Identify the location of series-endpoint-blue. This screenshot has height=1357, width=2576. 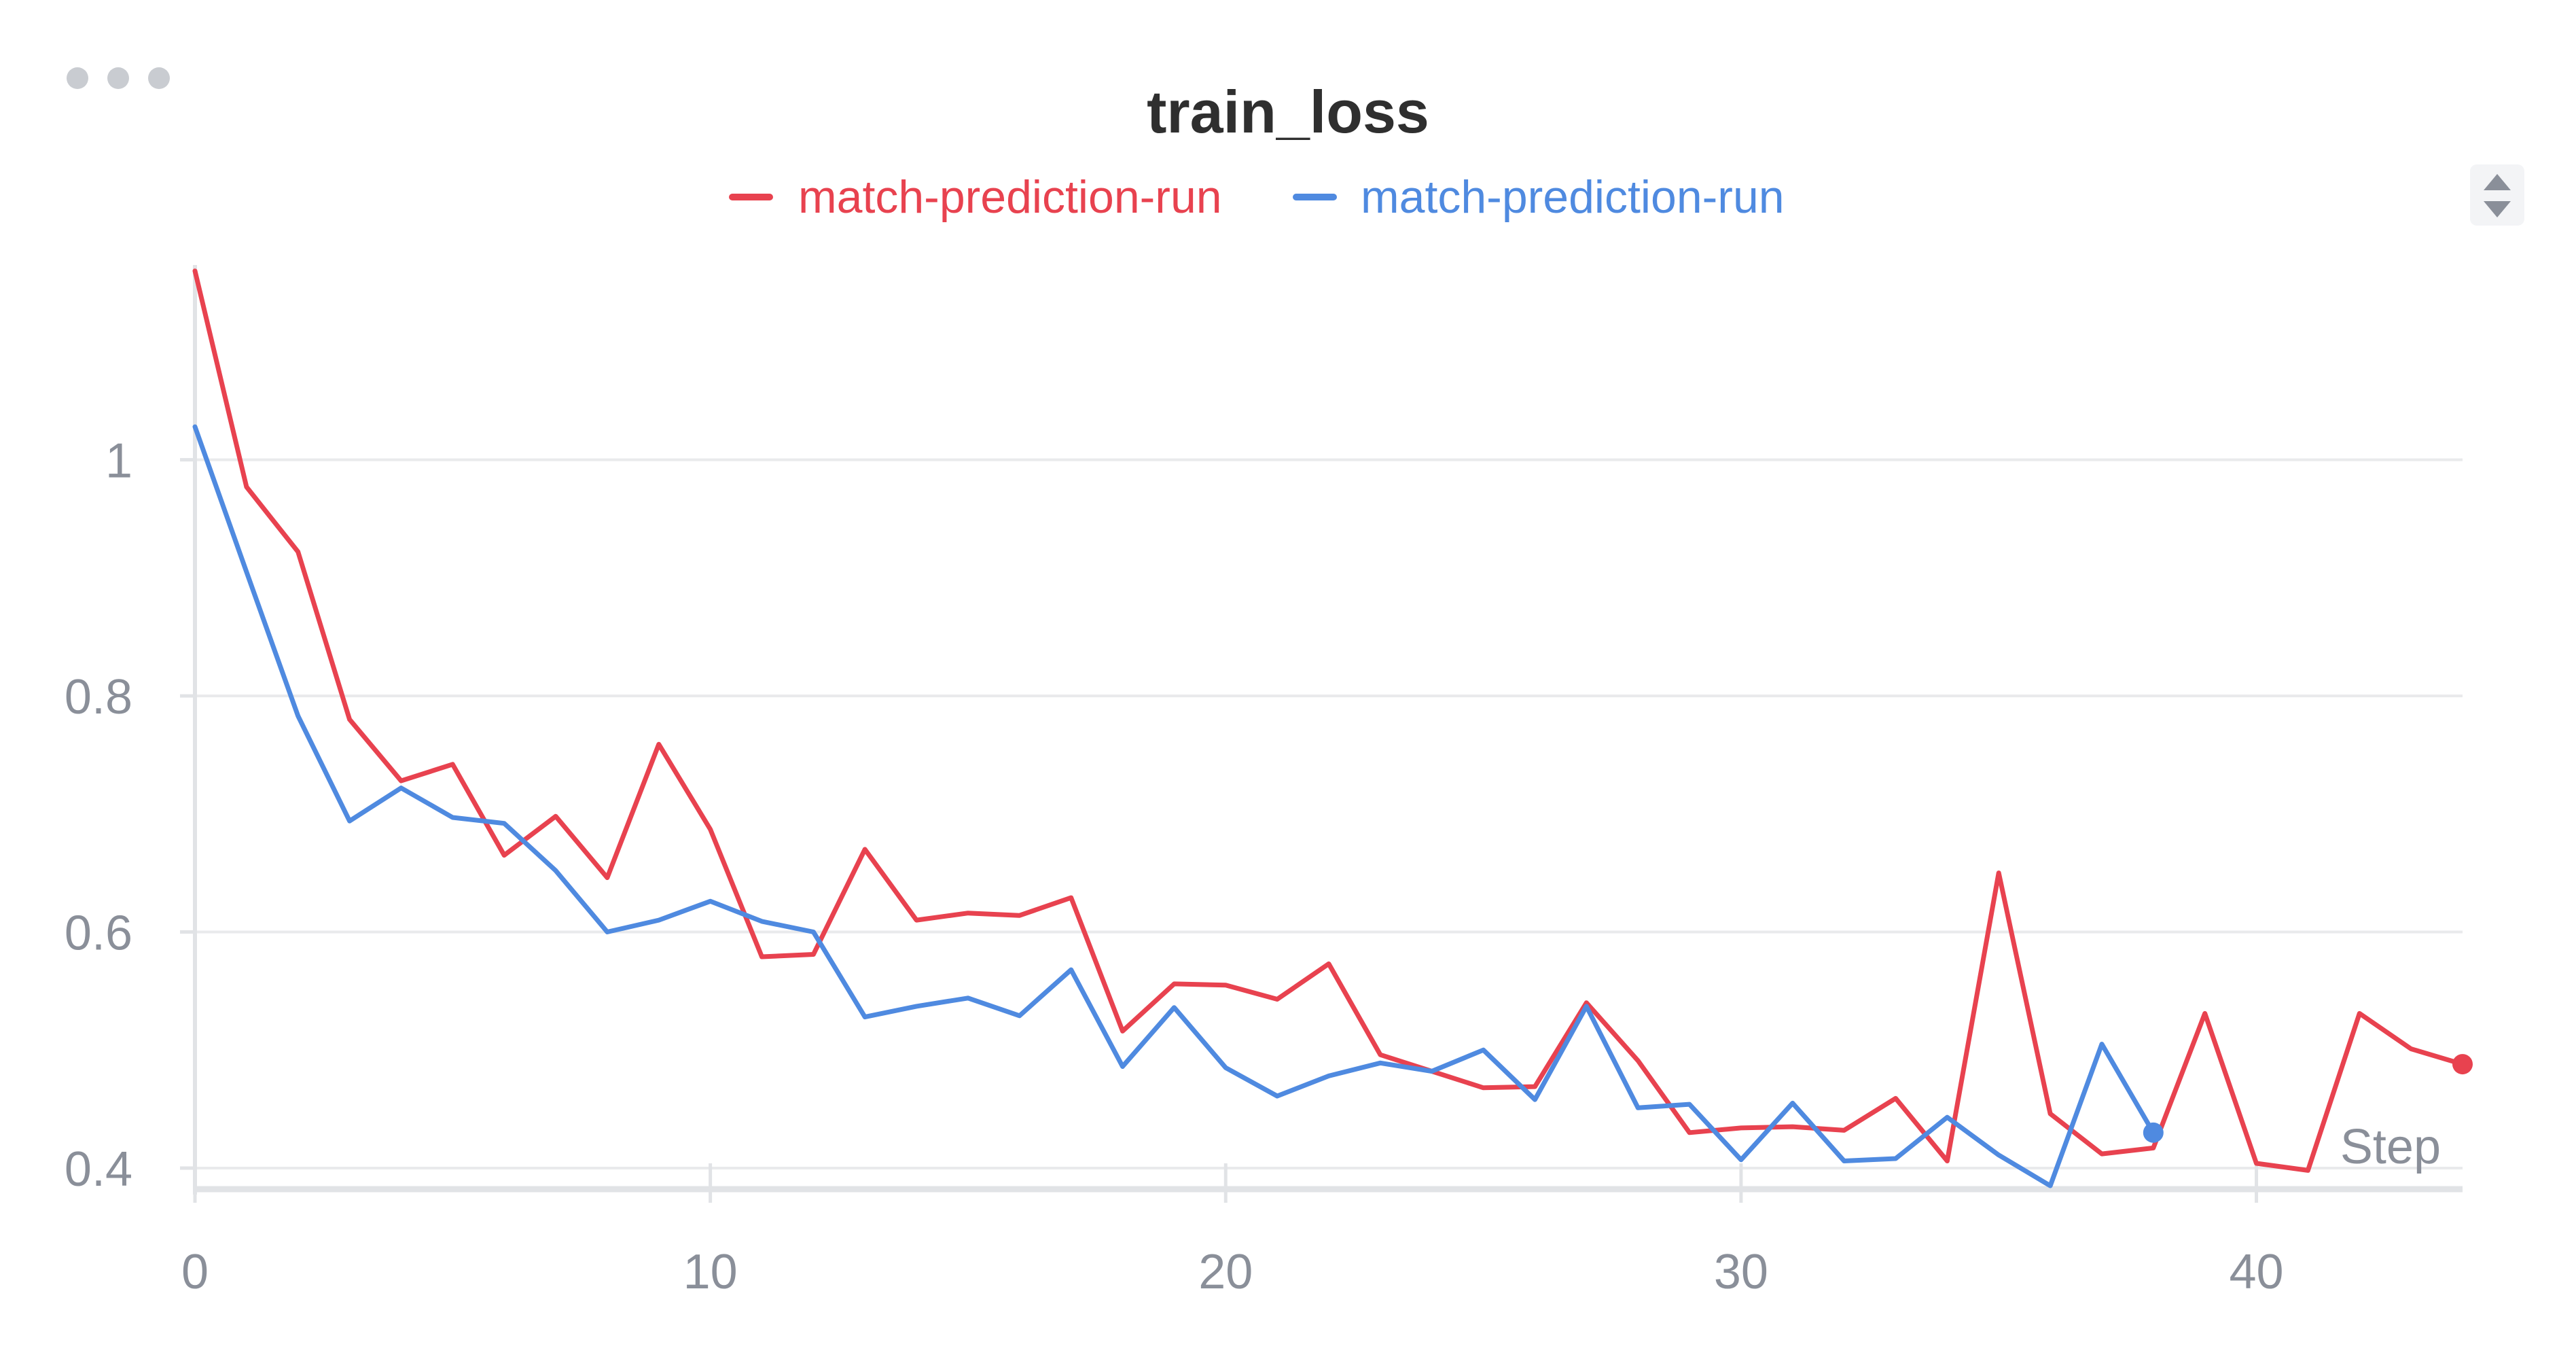
(2153, 1132).